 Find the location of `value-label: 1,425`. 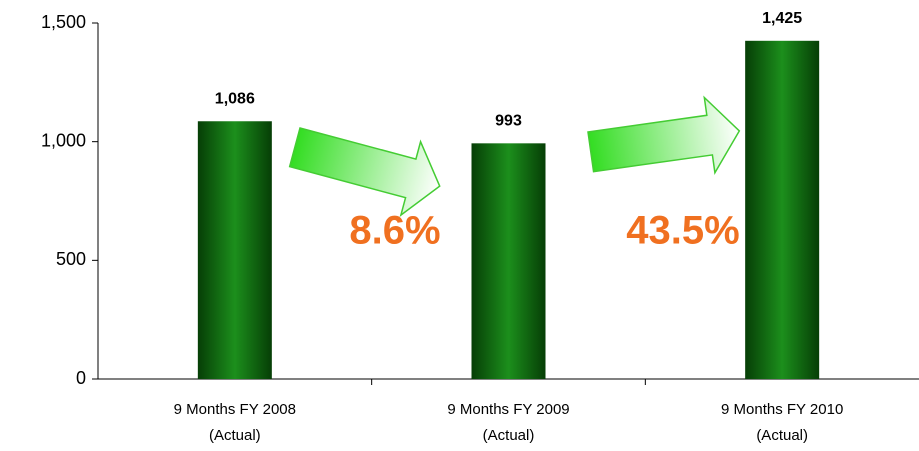

value-label: 1,425 is located at coordinates (782, 18).